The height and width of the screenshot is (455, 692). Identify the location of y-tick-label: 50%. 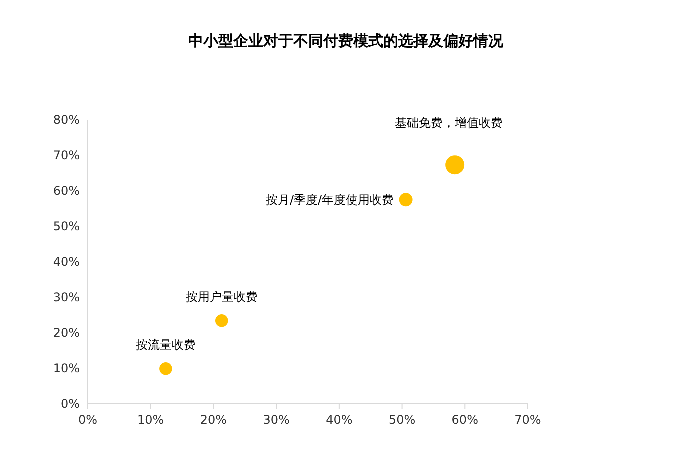
(66, 227).